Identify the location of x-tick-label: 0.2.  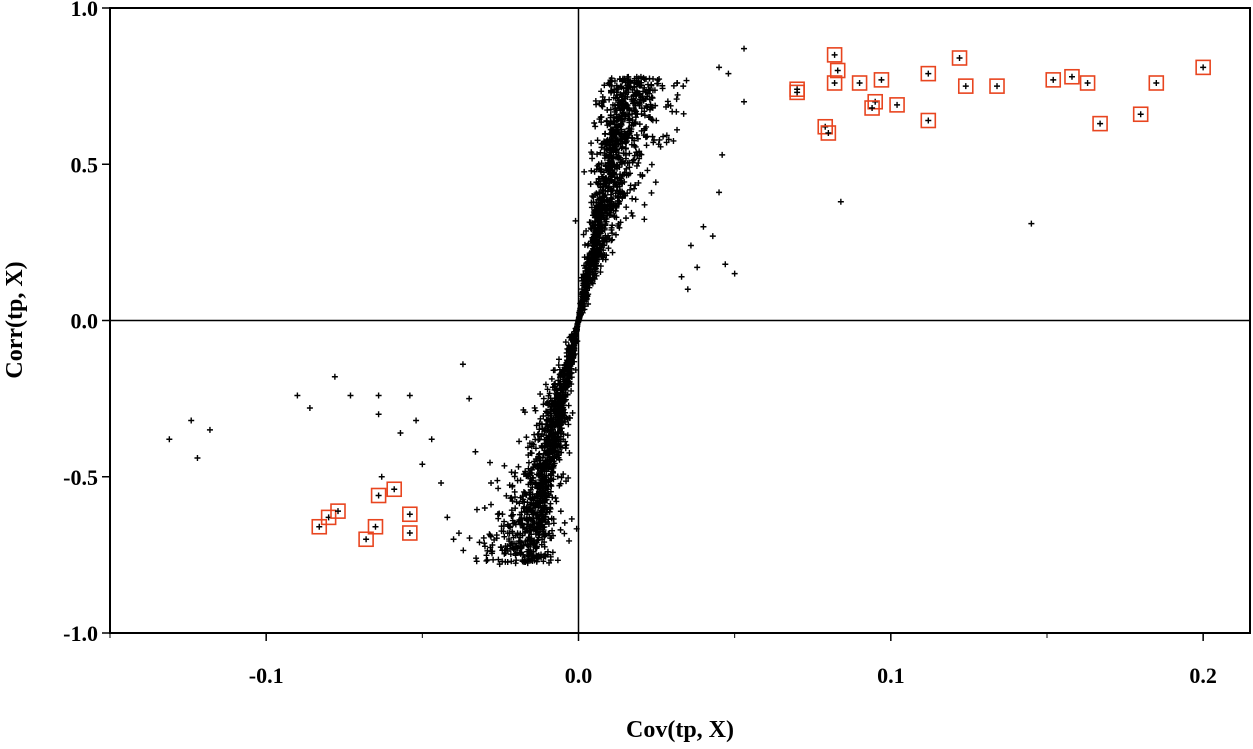
(1203, 675).